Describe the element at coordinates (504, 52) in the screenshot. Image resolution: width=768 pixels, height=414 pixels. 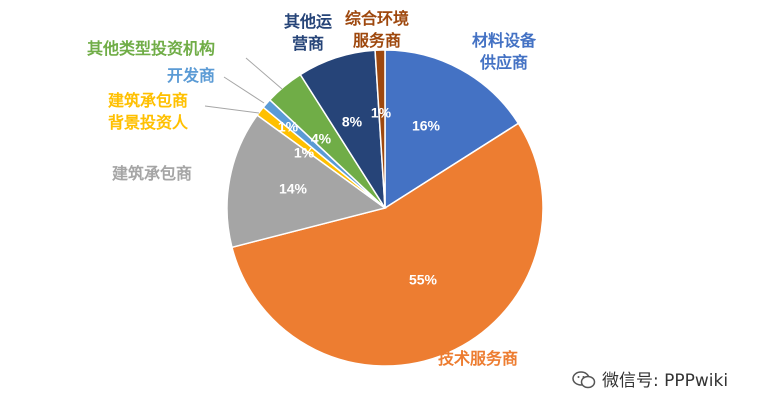
I see `category-label: 材料设备 供应商` at that location.